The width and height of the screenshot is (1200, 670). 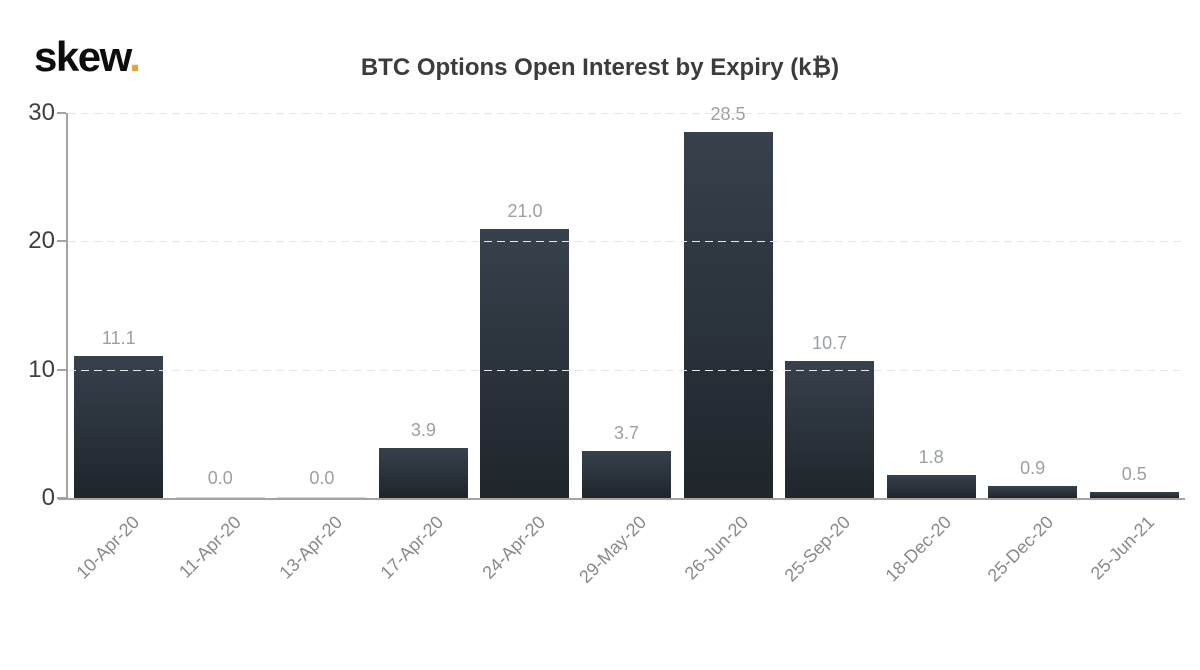 I want to click on bar-column: 1.8 18-Dec-20, so click(x=931, y=349).